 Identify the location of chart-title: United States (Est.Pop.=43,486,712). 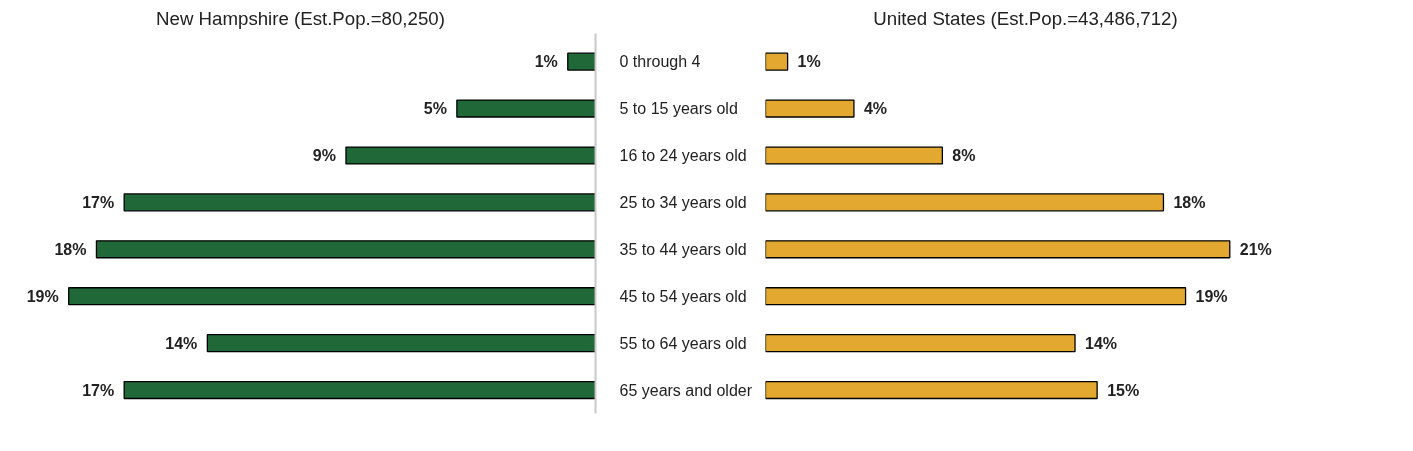
(1025, 18).